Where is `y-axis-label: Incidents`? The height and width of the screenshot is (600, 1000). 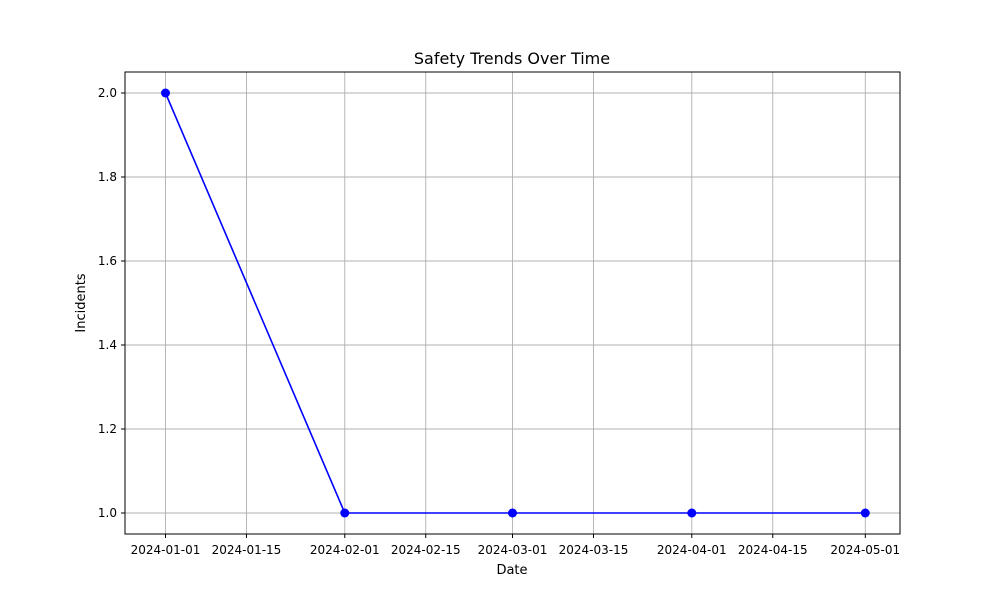
y-axis-label: Incidents is located at coordinates (81, 302).